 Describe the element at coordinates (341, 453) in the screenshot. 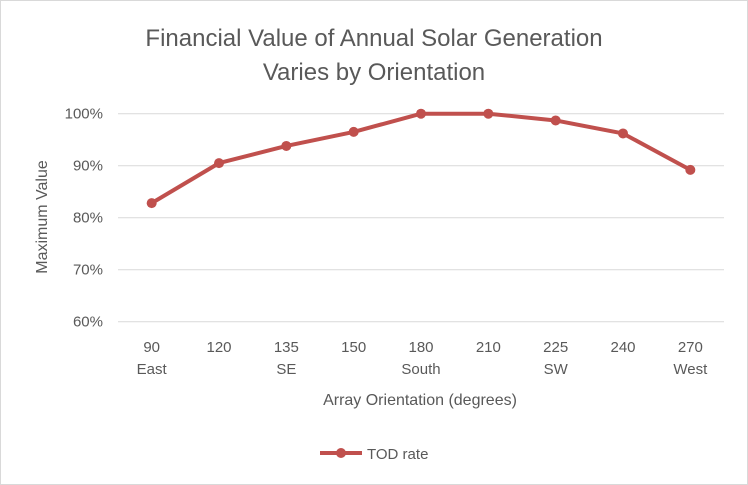

I see `legend-point-marker` at that location.